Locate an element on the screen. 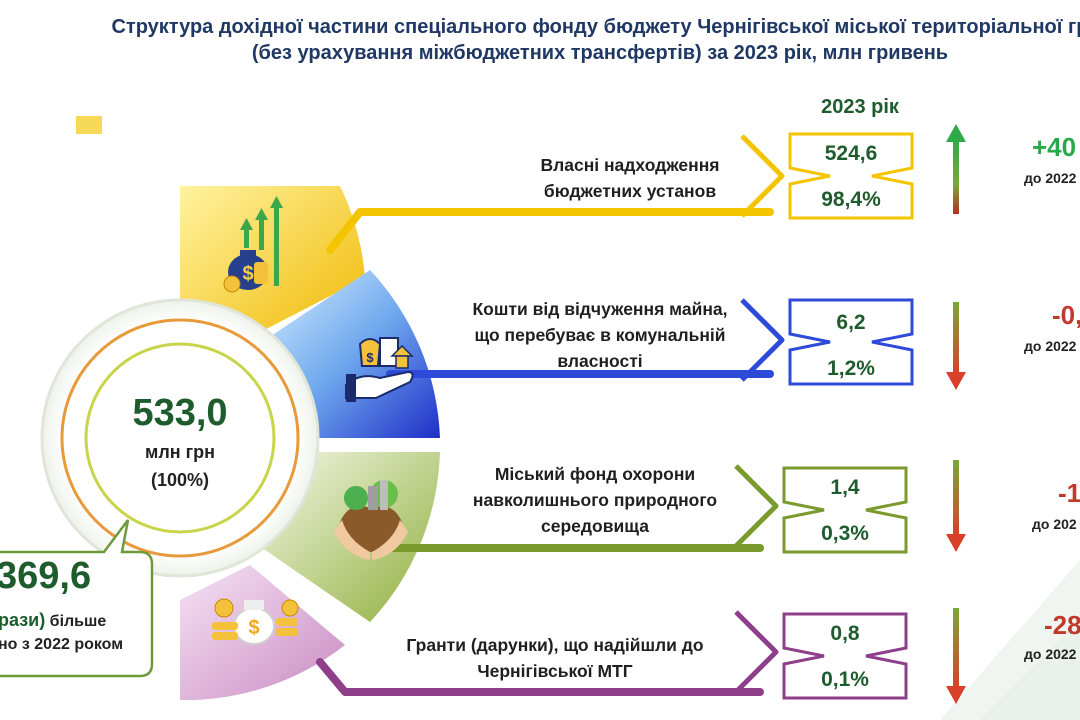  money-growth-icon: $ is located at coordinates (253, 244).